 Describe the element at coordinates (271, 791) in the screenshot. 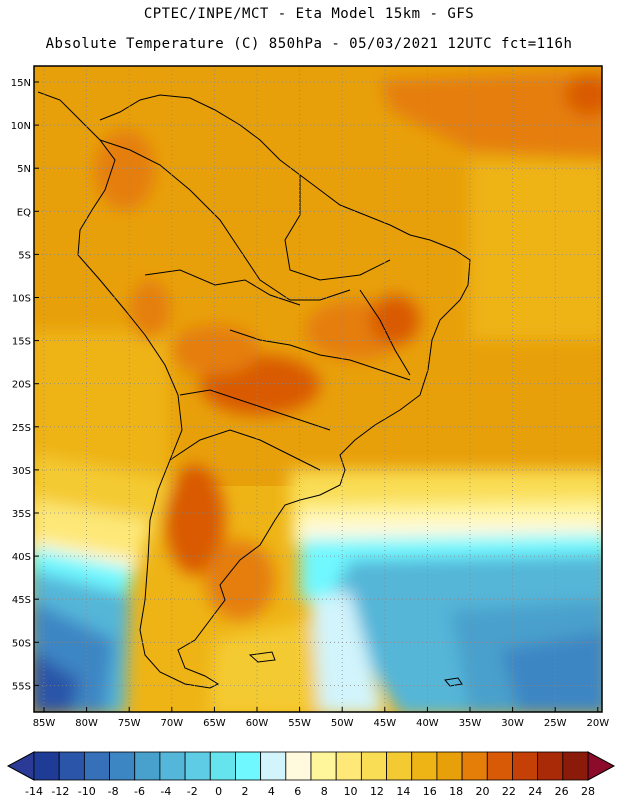

I see `colorbar-label: 4` at that location.